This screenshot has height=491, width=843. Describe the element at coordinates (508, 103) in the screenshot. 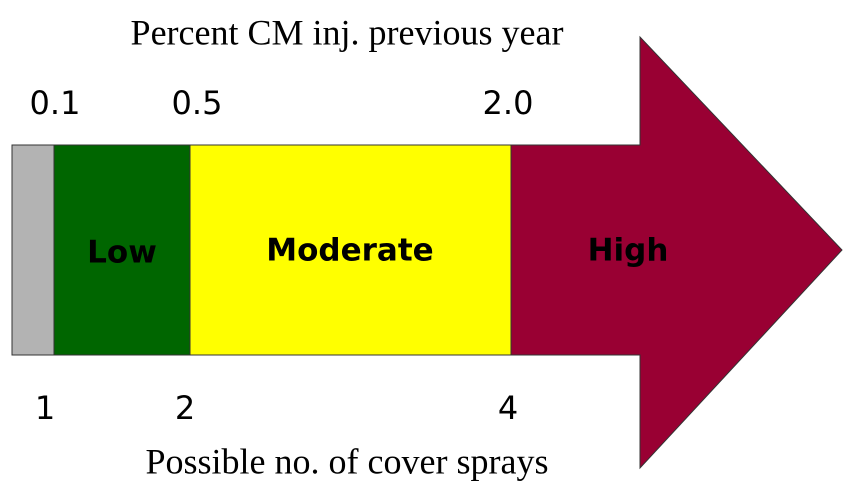

I see `top-label: 2.0` at that location.